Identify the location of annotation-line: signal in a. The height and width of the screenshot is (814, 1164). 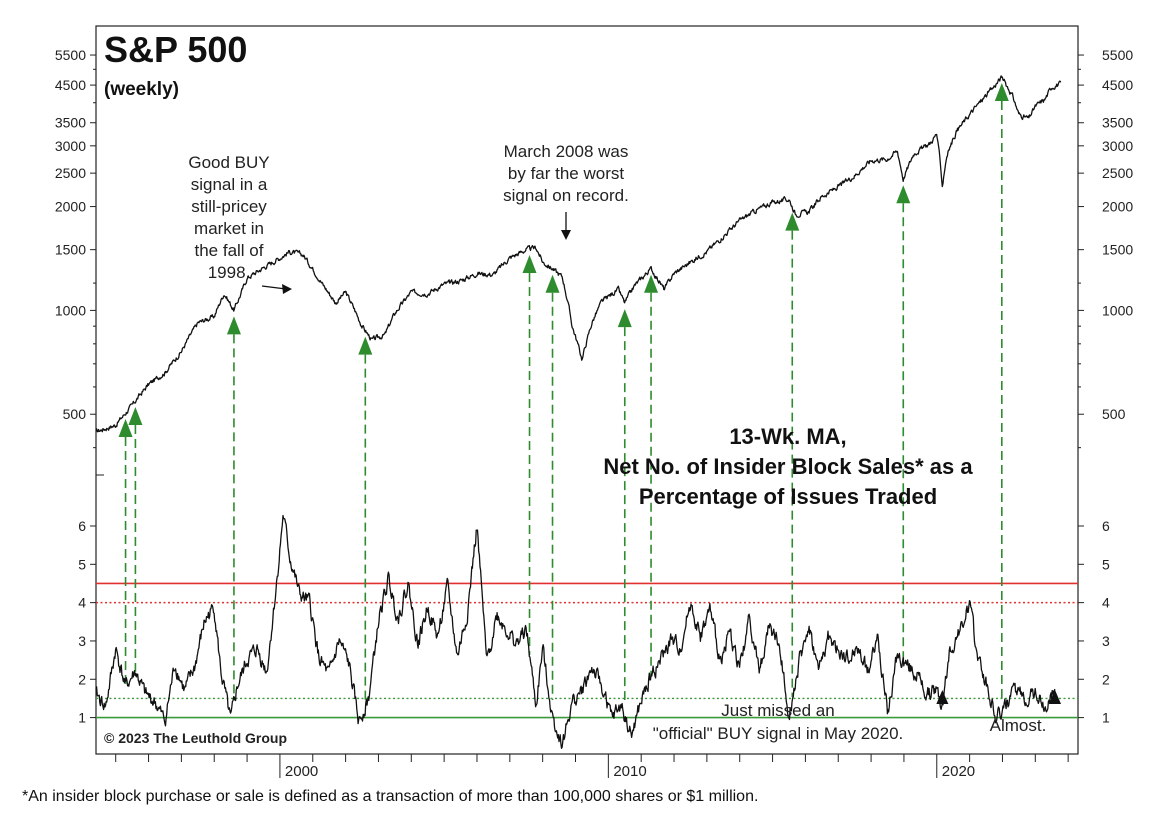
(229, 184).